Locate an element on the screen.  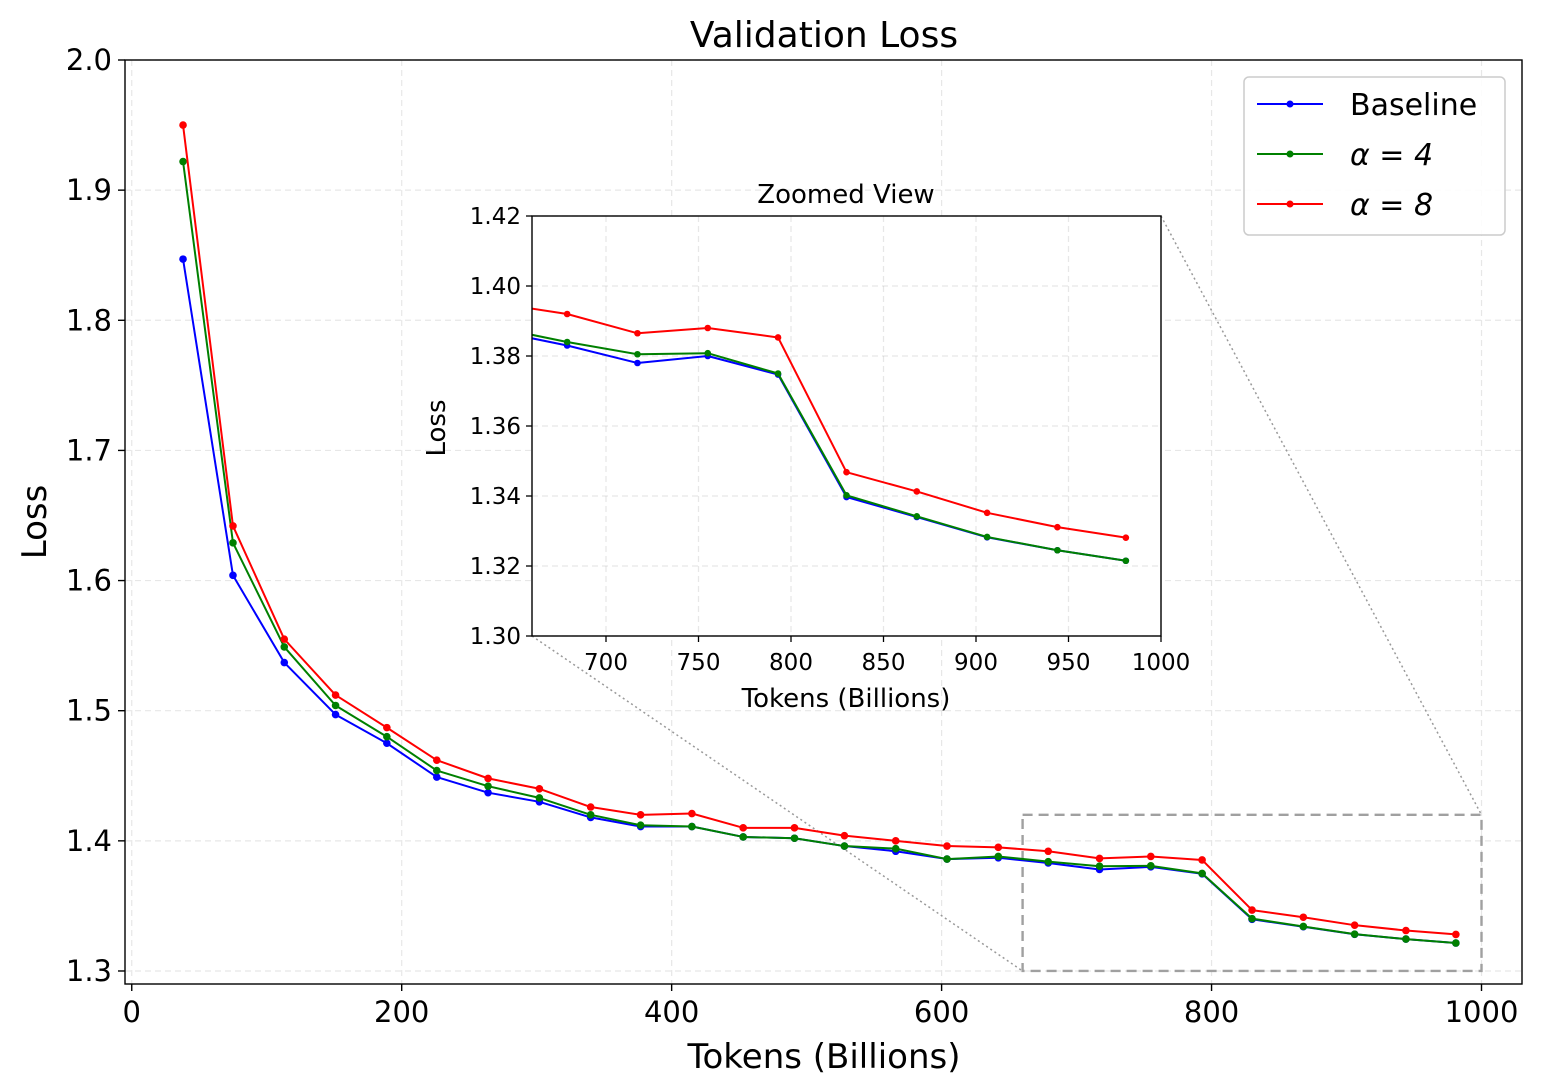
inset-y-tick-label: 1.32 is located at coordinates (495, 567).